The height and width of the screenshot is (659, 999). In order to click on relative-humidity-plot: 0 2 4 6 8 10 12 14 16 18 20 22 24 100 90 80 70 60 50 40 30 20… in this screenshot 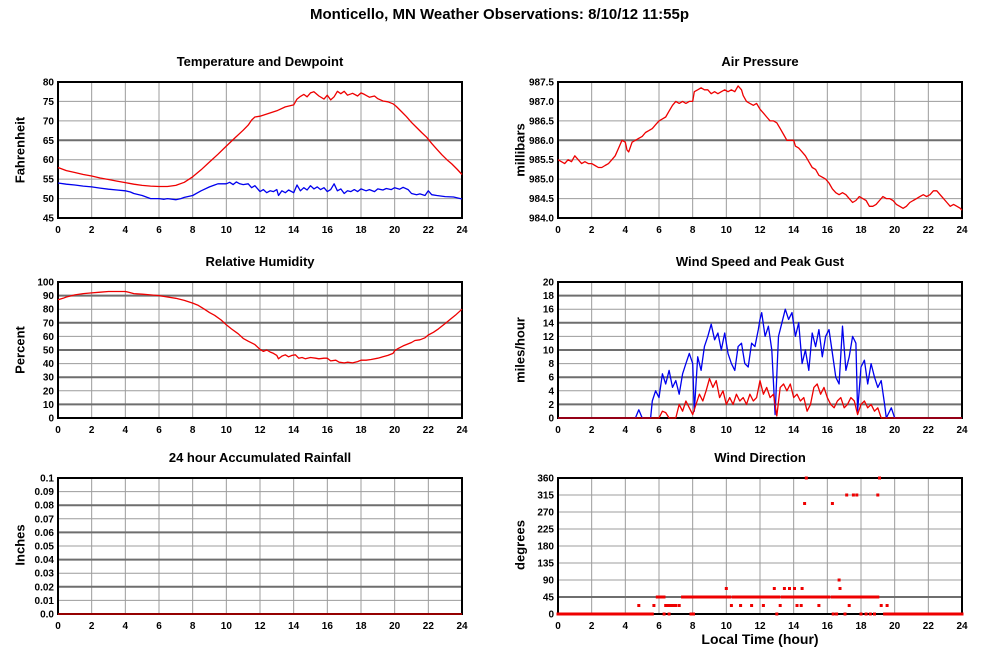, I will do `click(246, 357)`.